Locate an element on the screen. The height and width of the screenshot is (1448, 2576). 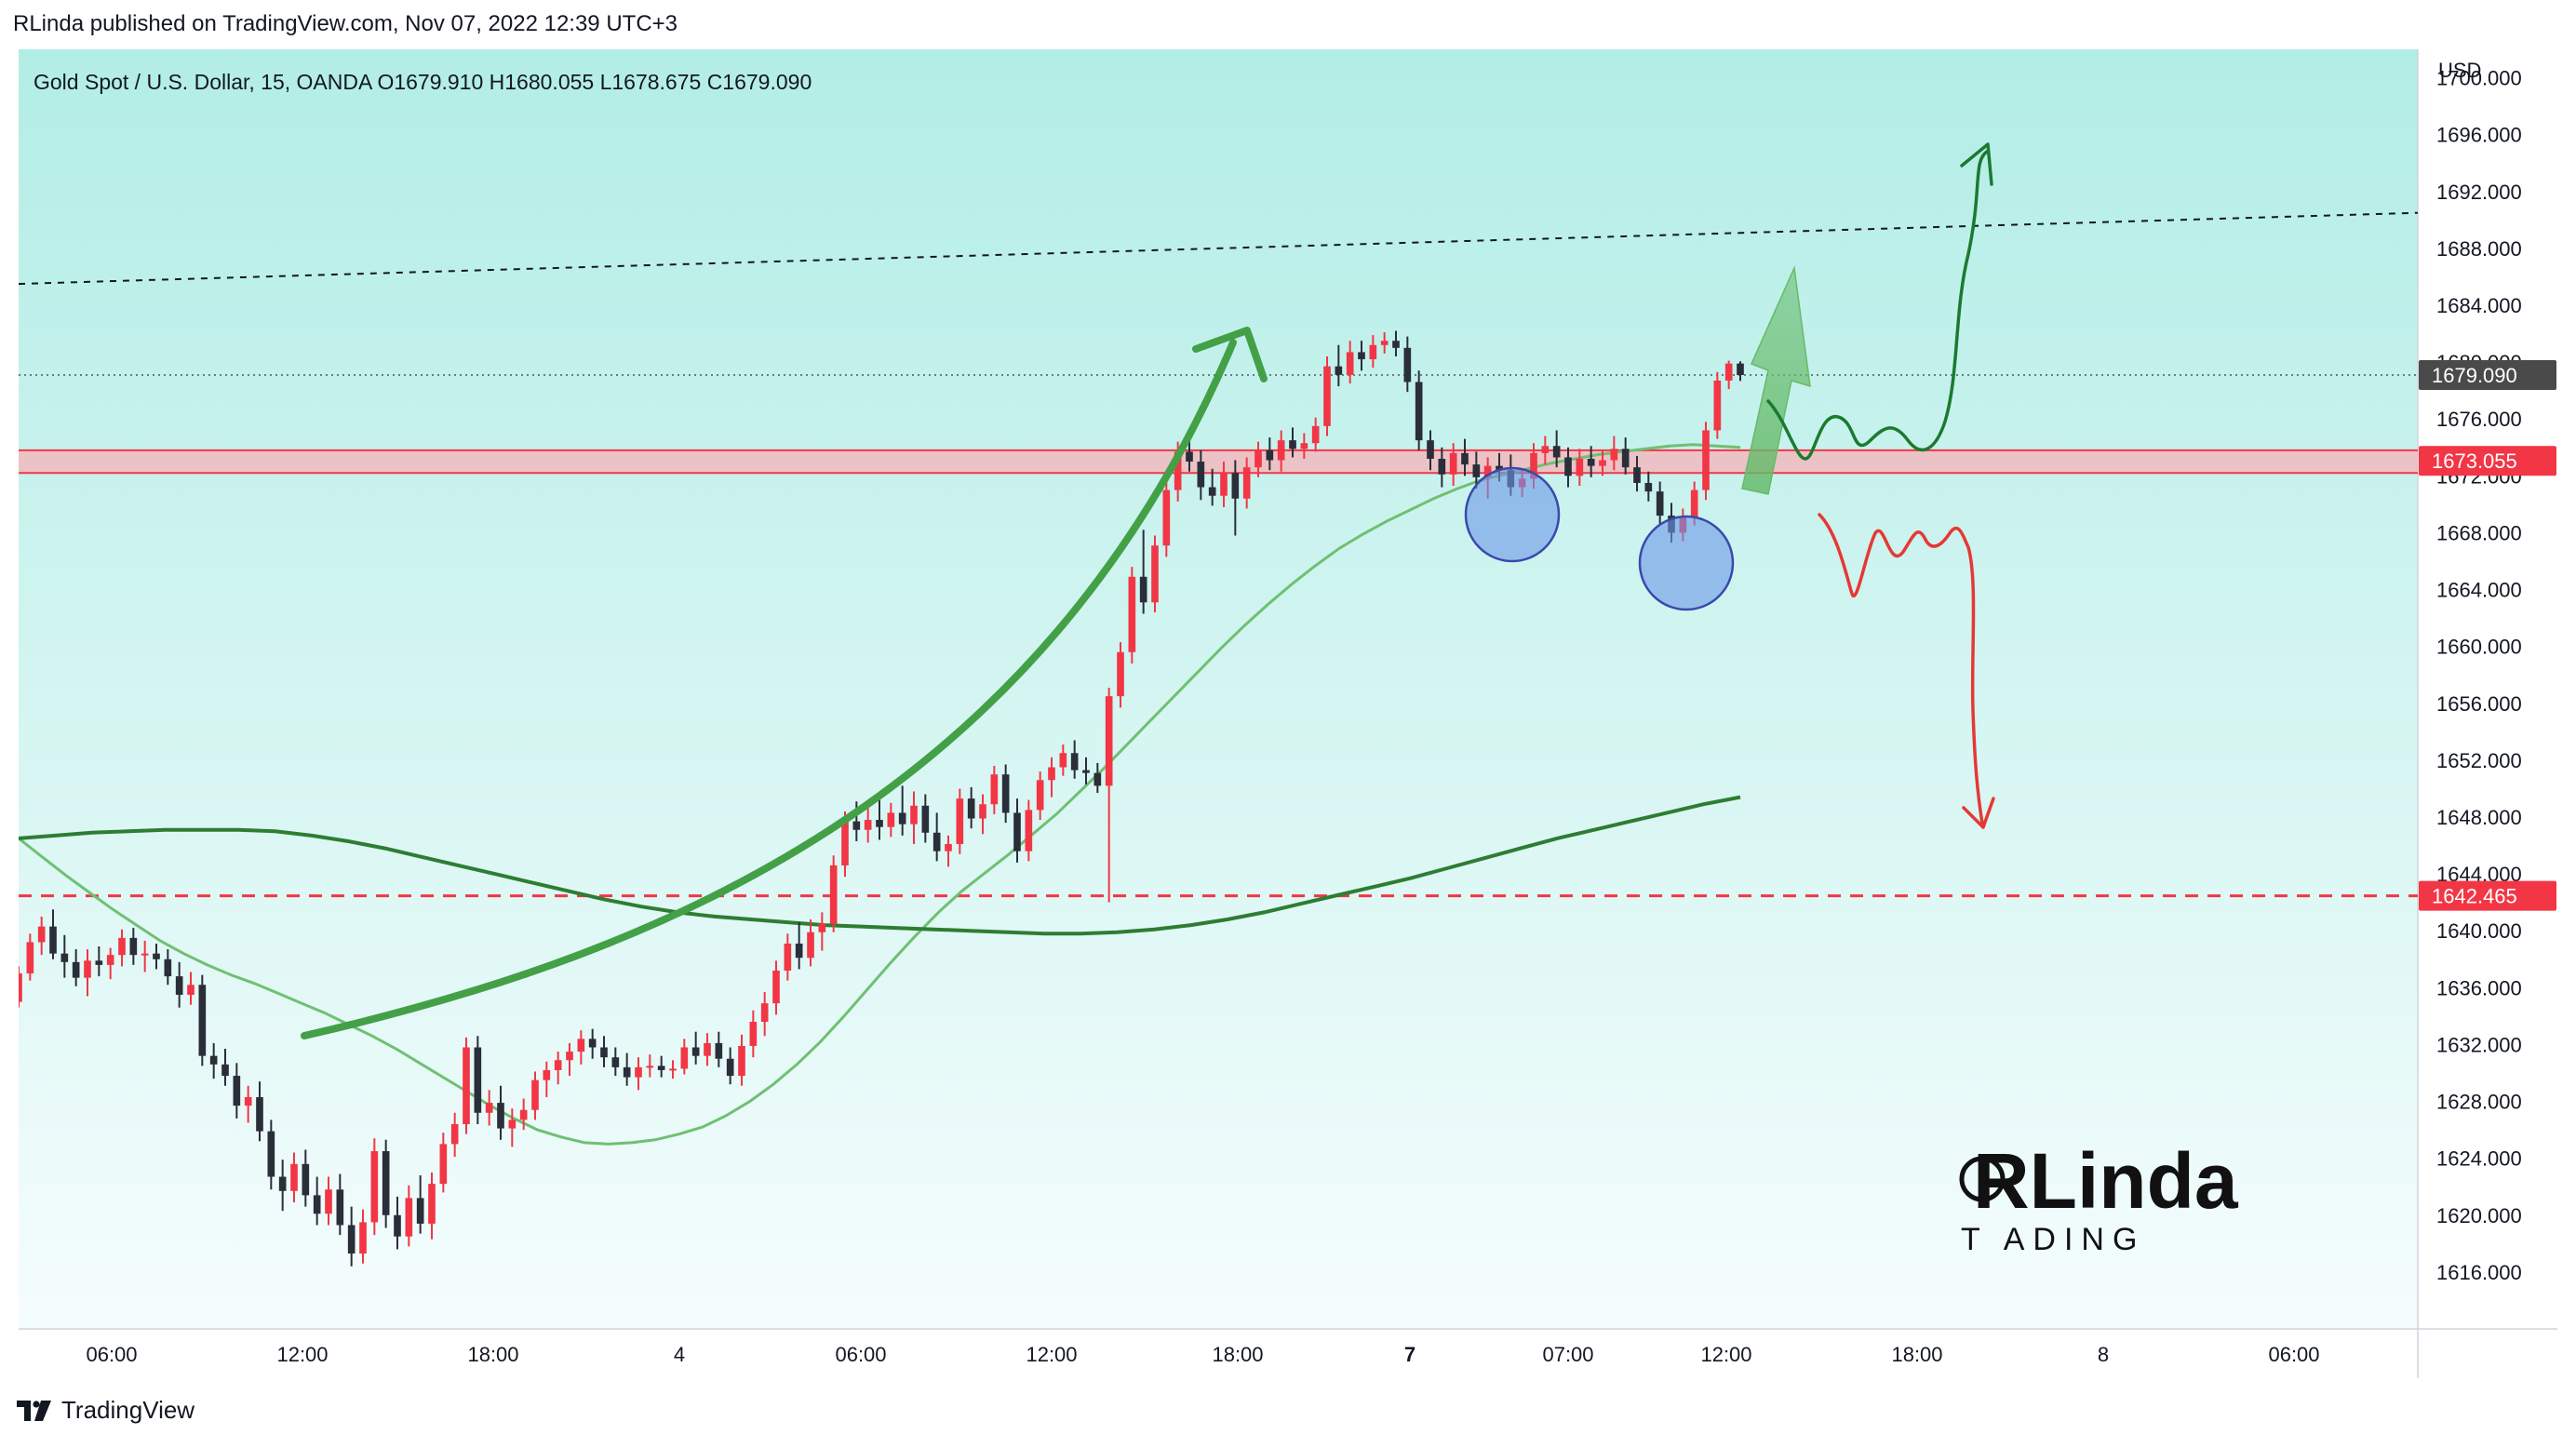
watermark-head-icon is located at coordinates (1982, 1179).